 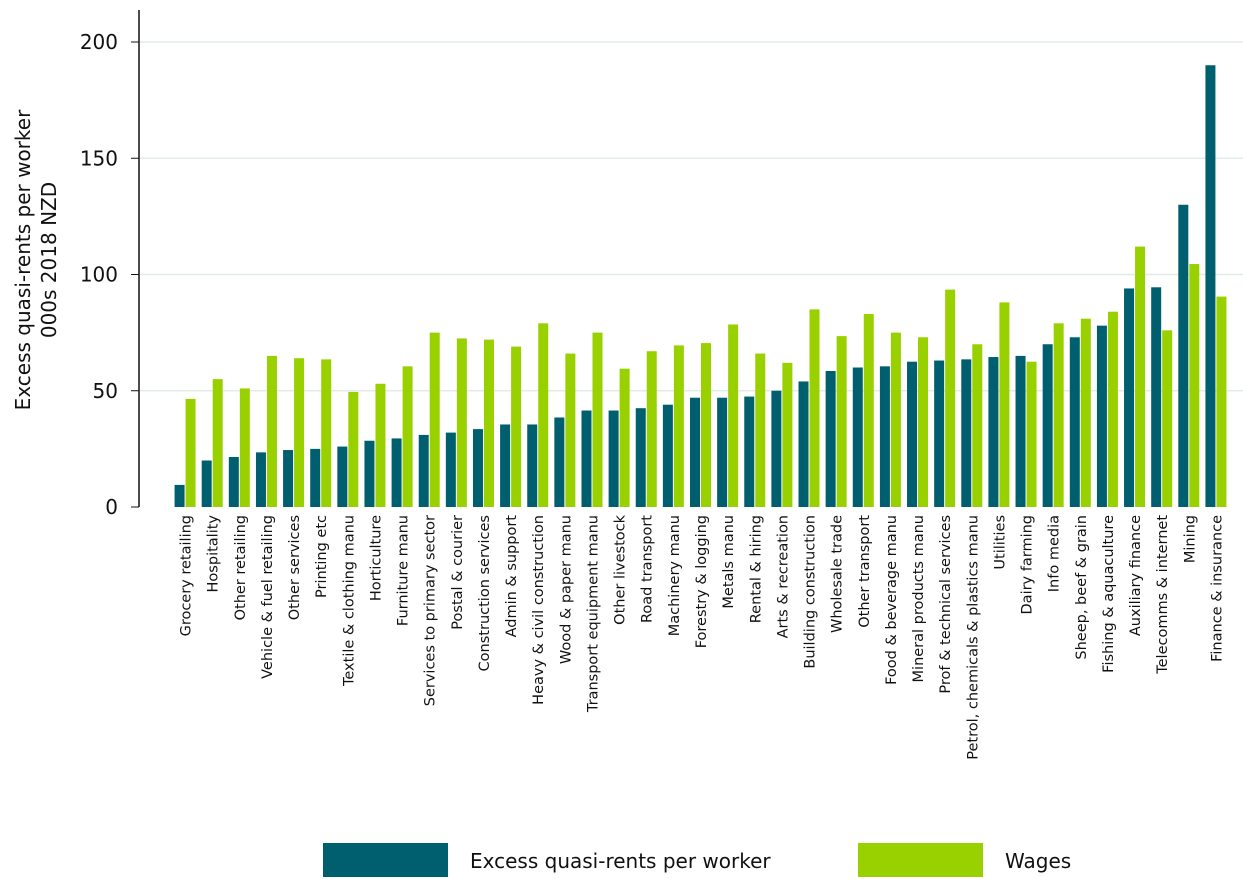 What do you see at coordinates (838, 574) in the screenshot?
I see `x-tick-label: Wholesale trade` at bounding box center [838, 574].